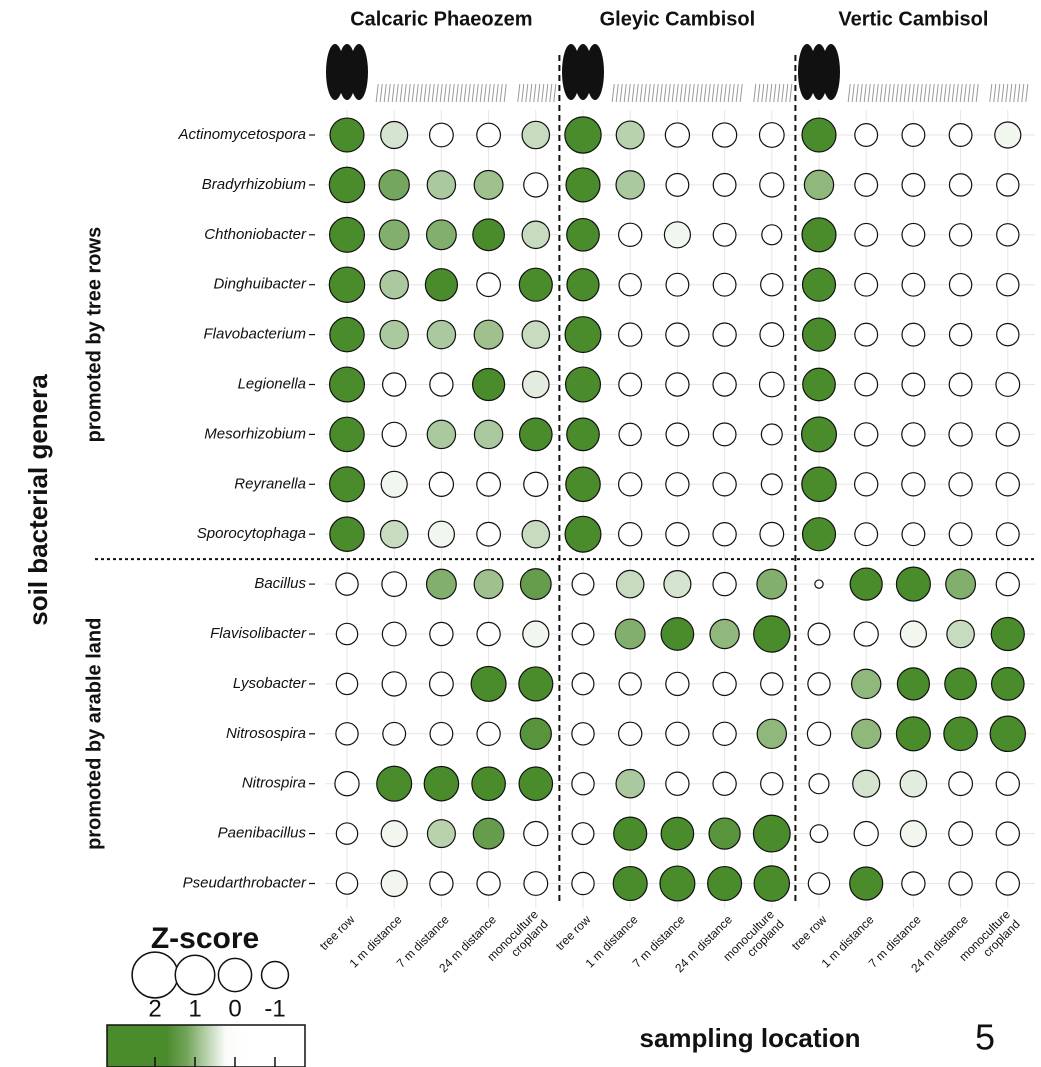 The image size is (1041, 1067). I want to click on y-tick-label: Dinghuibacter, so click(260, 284).